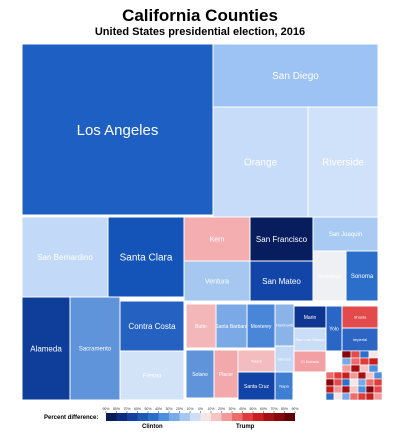 This screenshot has height=441, width=400. I want to click on treemap-cell-placer, so click(226, 374).